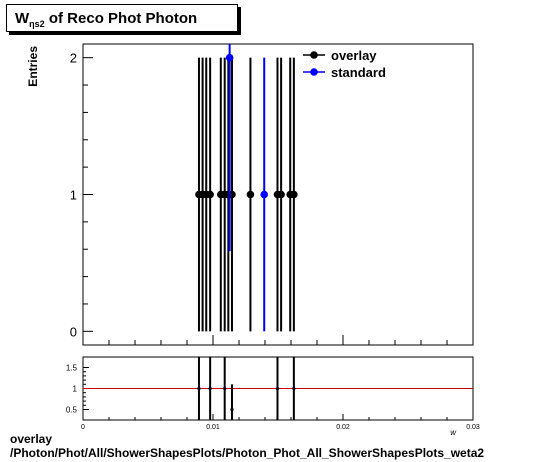  I want to click on legend-marker-standard, so click(314, 72).